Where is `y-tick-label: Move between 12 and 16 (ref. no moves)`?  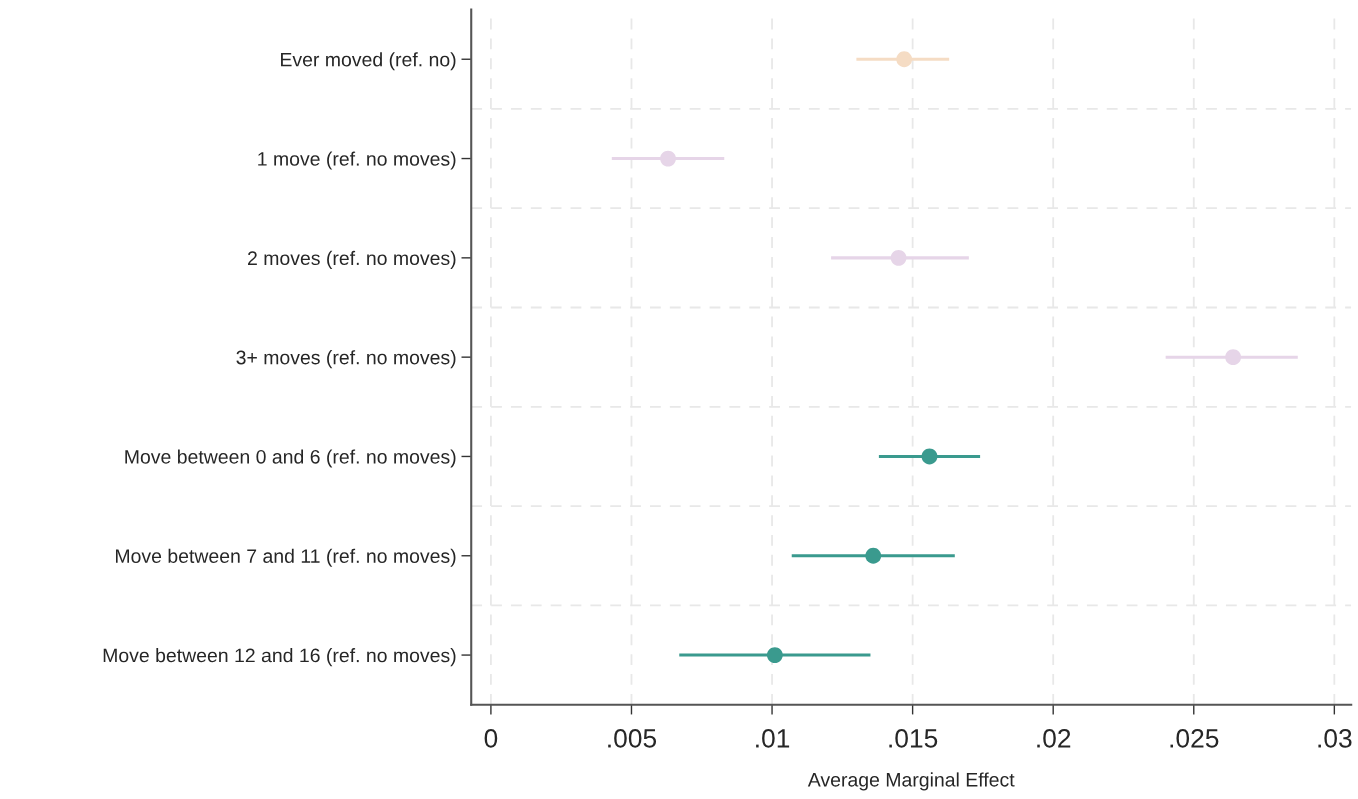 y-tick-label: Move between 12 and 16 (ref. no moves) is located at coordinates (279, 657).